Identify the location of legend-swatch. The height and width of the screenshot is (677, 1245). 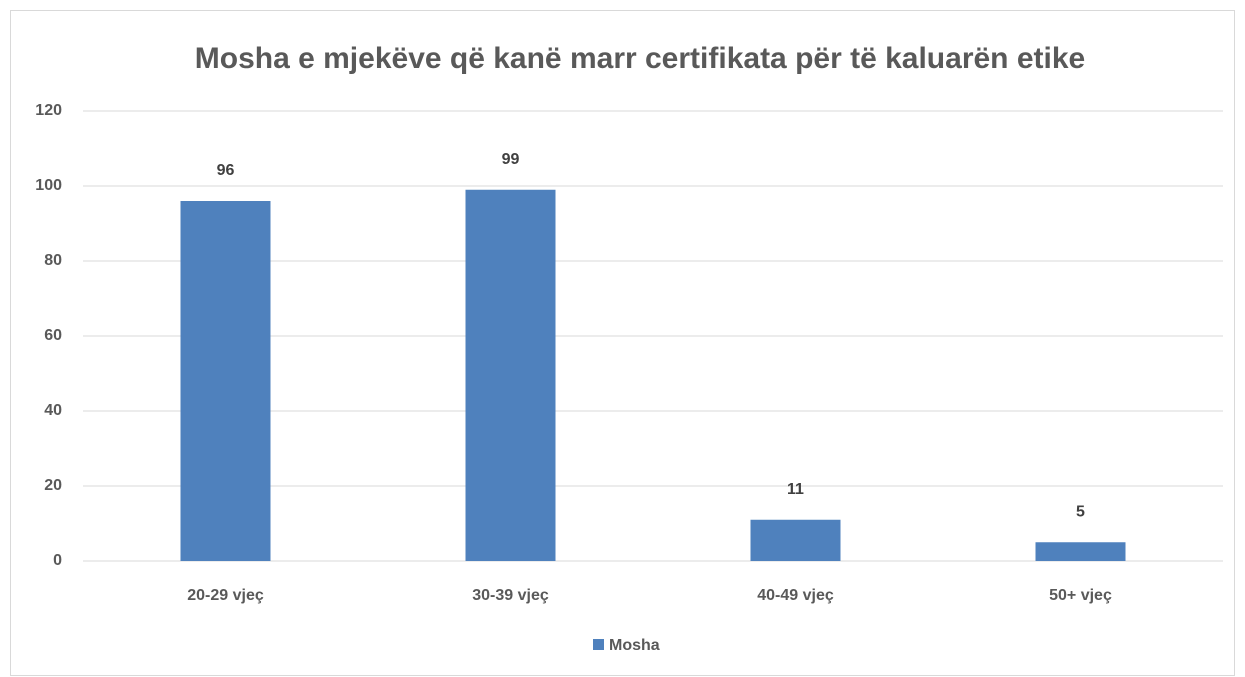
(598, 644).